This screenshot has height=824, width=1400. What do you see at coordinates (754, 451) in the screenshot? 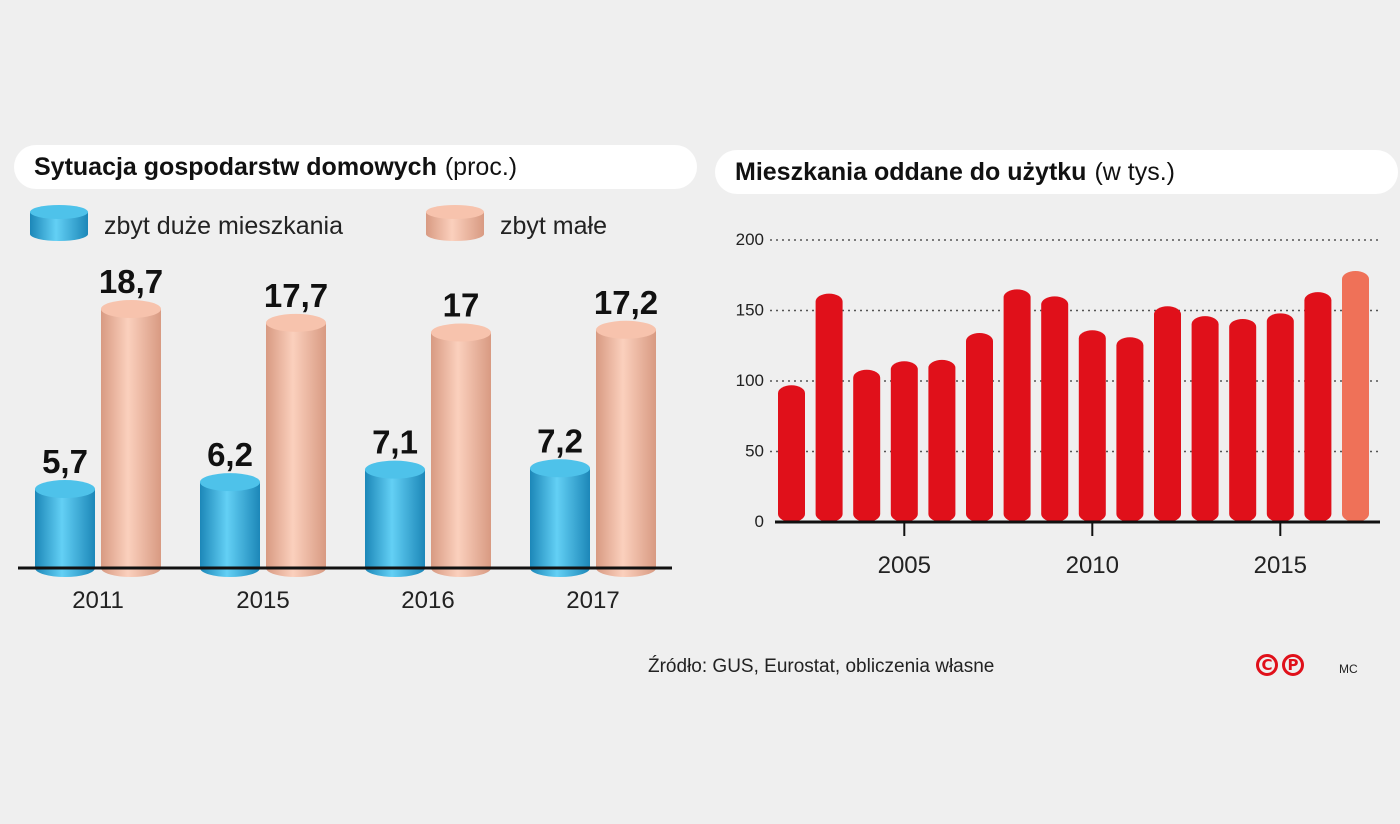
I see `y-tick-50: 50` at bounding box center [754, 451].